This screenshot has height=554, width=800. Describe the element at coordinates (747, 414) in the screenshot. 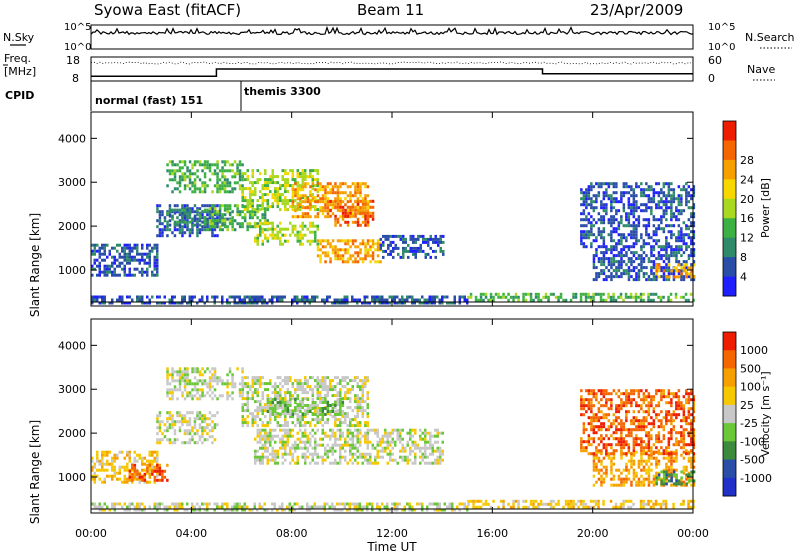

I see `velocity-colorbar: 1000 500 100 25 -25 -100 -500 -1000` at that location.